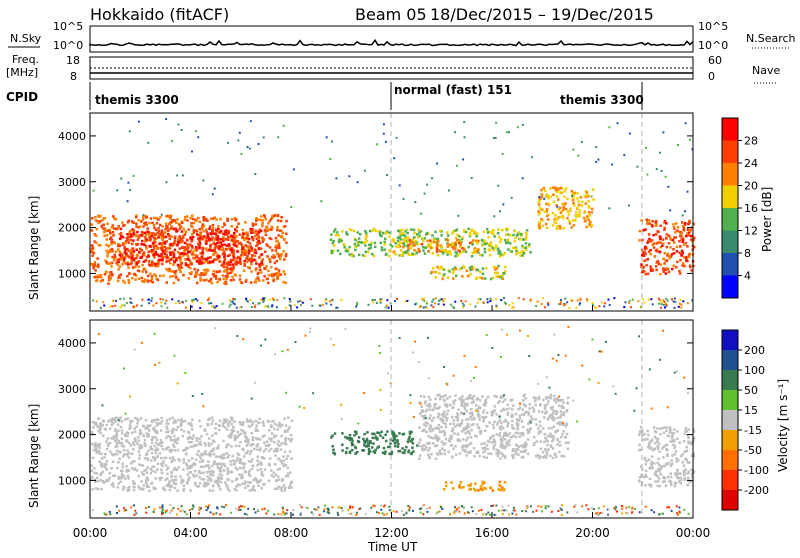  I want to click on colorbar-tick-label: 28, so click(751, 141).